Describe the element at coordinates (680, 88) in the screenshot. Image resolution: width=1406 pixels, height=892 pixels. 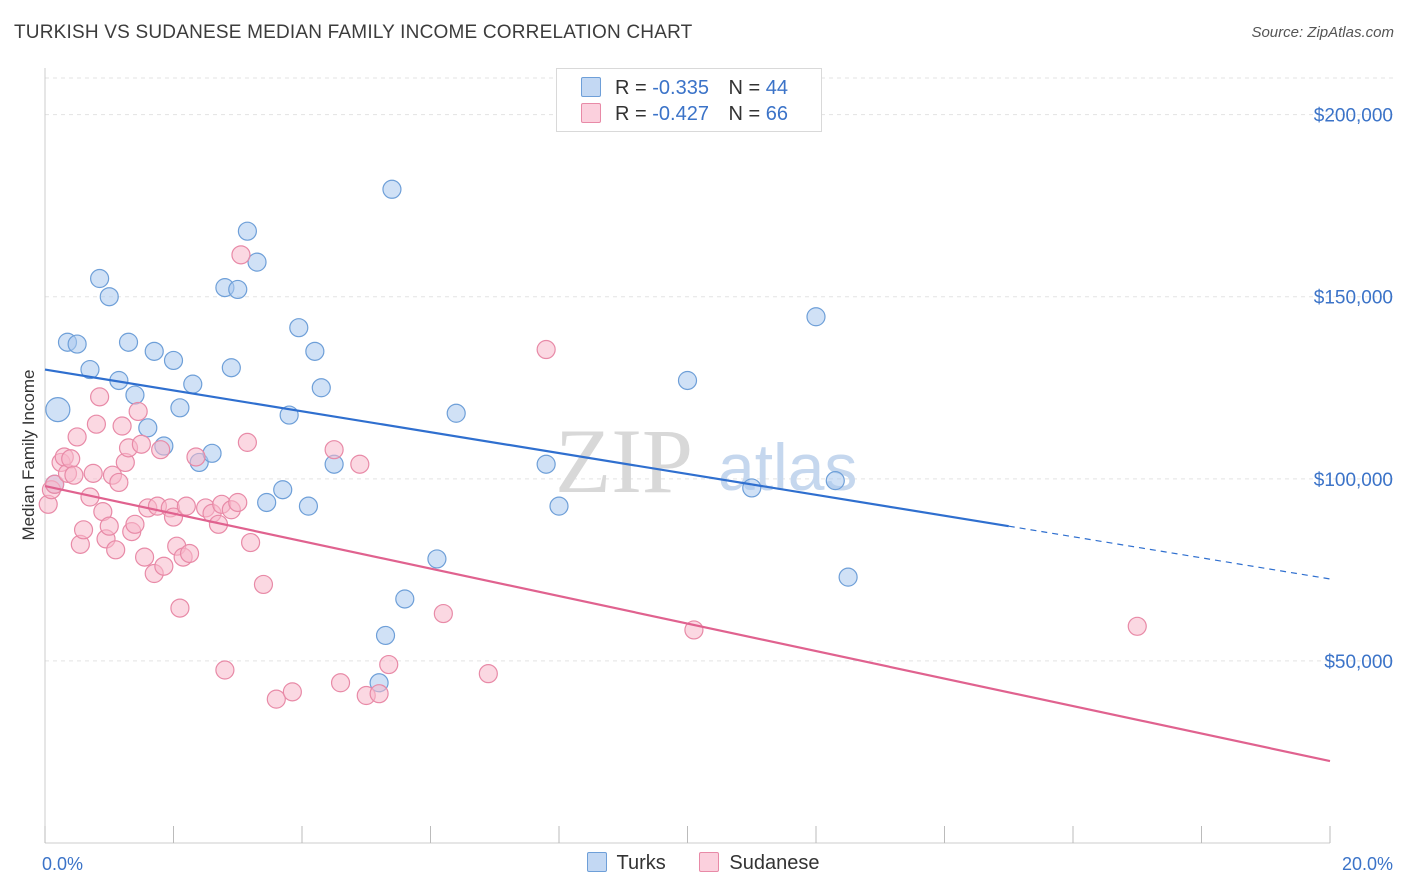
I see `legend-r-value-turks: -0.335` at that location.